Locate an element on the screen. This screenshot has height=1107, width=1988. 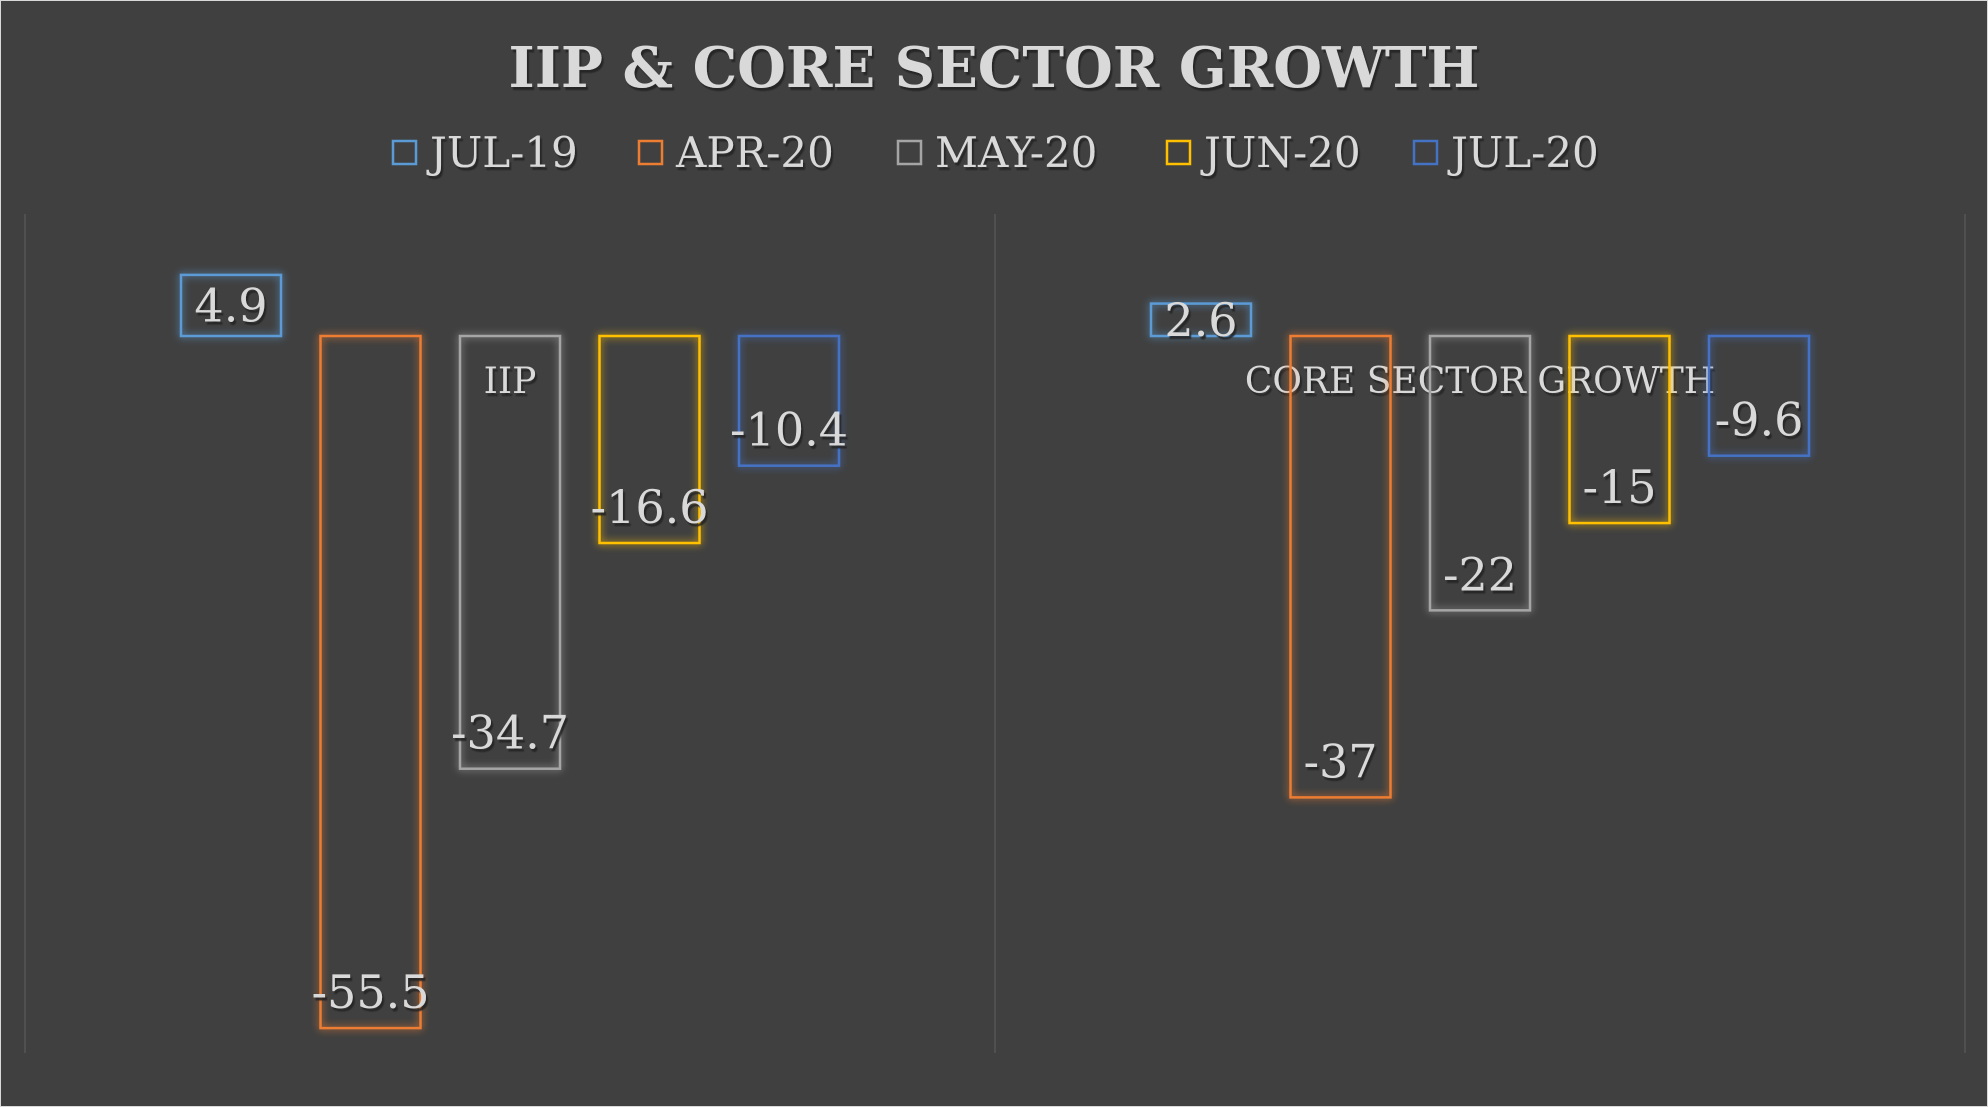
data-label: 4.9 is located at coordinates (230, 305).